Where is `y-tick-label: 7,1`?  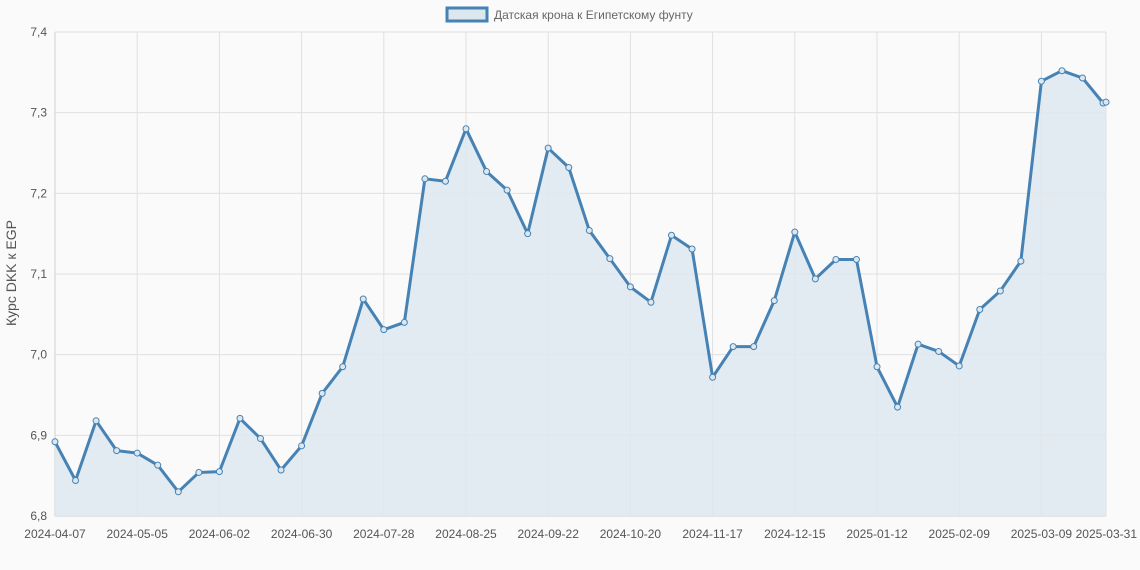
y-tick-label: 7,1 is located at coordinates (38, 274).